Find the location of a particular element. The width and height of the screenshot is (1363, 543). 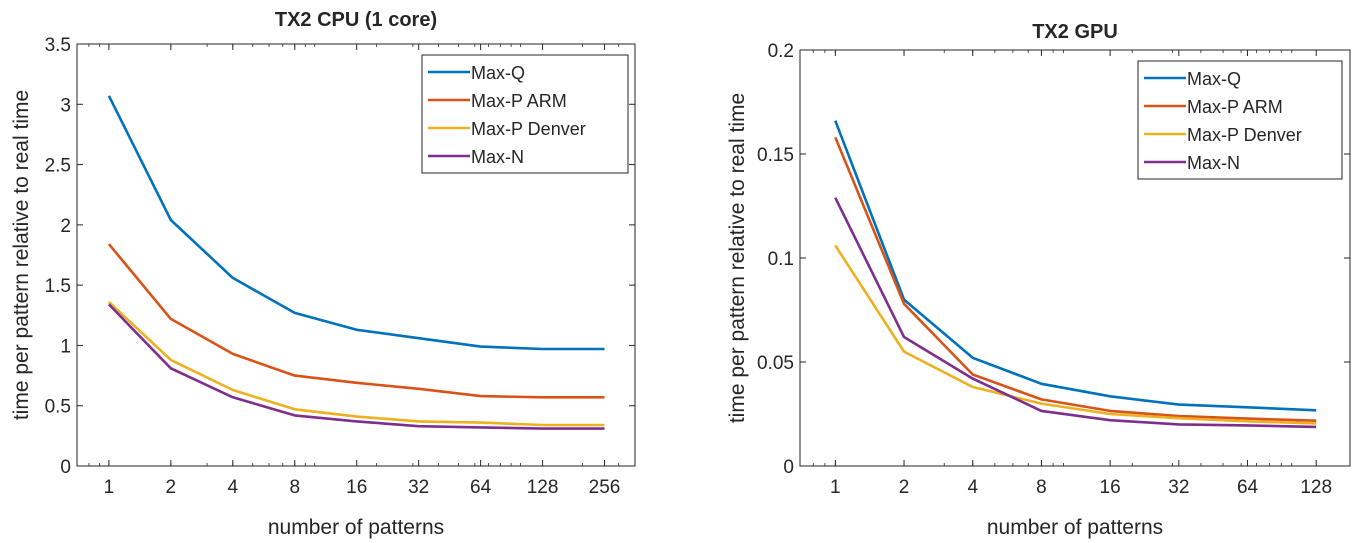

y-tick-label: 1.5 is located at coordinates (58, 286).